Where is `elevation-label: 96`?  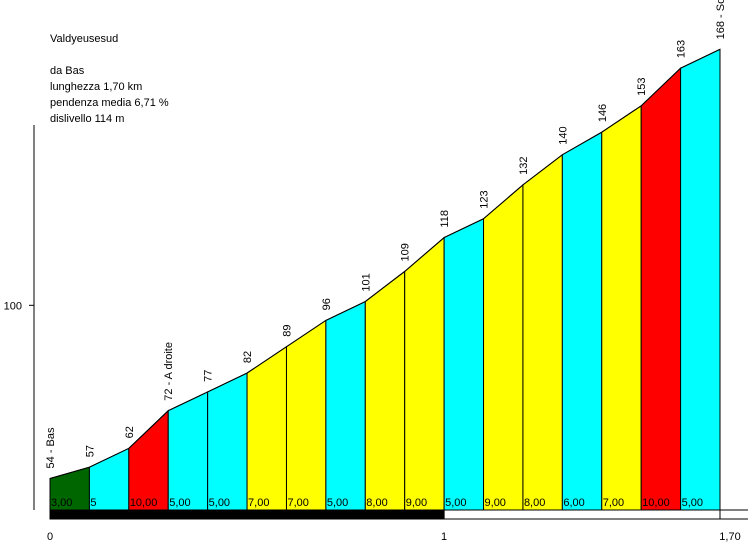
elevation-label: 96 is located at coordinates (327, 304).